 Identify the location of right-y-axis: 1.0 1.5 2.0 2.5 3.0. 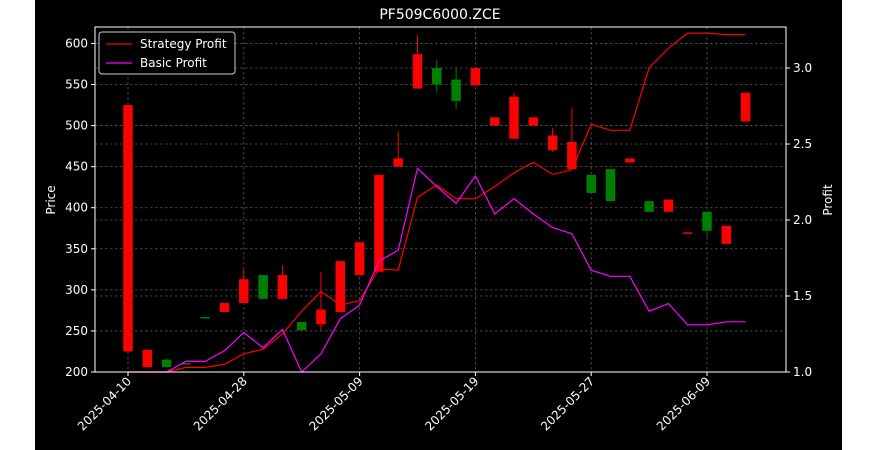
(799, 220).